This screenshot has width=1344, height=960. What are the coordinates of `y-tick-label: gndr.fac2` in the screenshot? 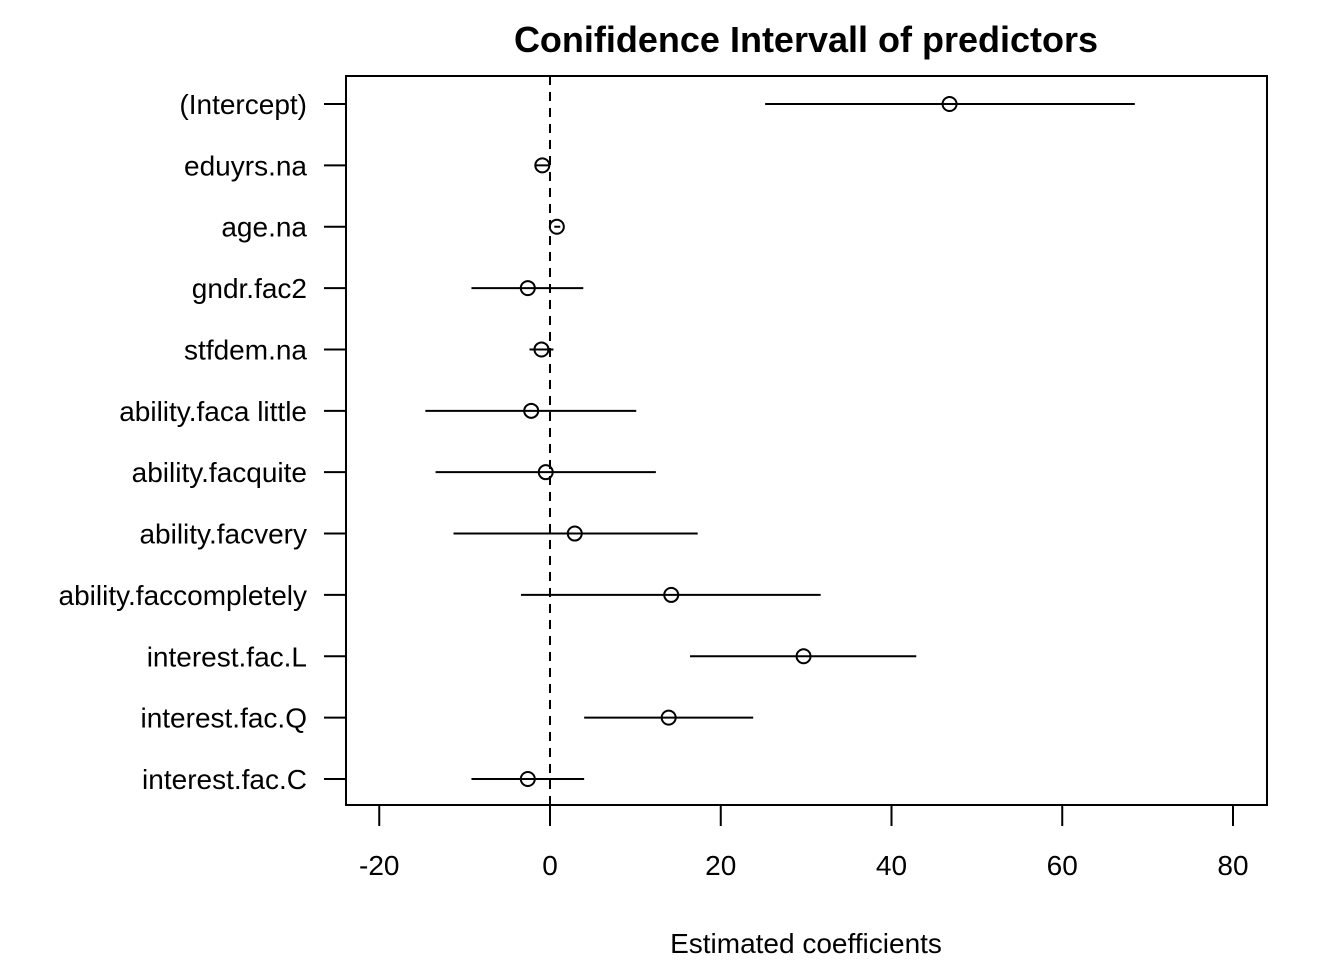 It's located at (249, 288).